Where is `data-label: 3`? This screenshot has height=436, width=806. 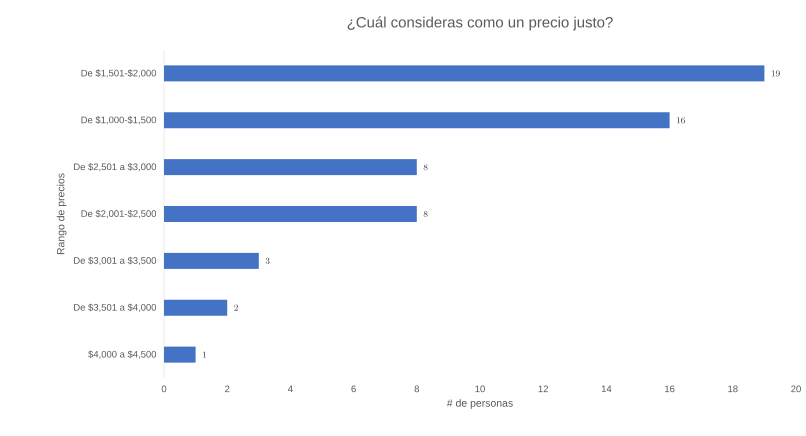 data-label: 3 is located at coordinates (268, 261).